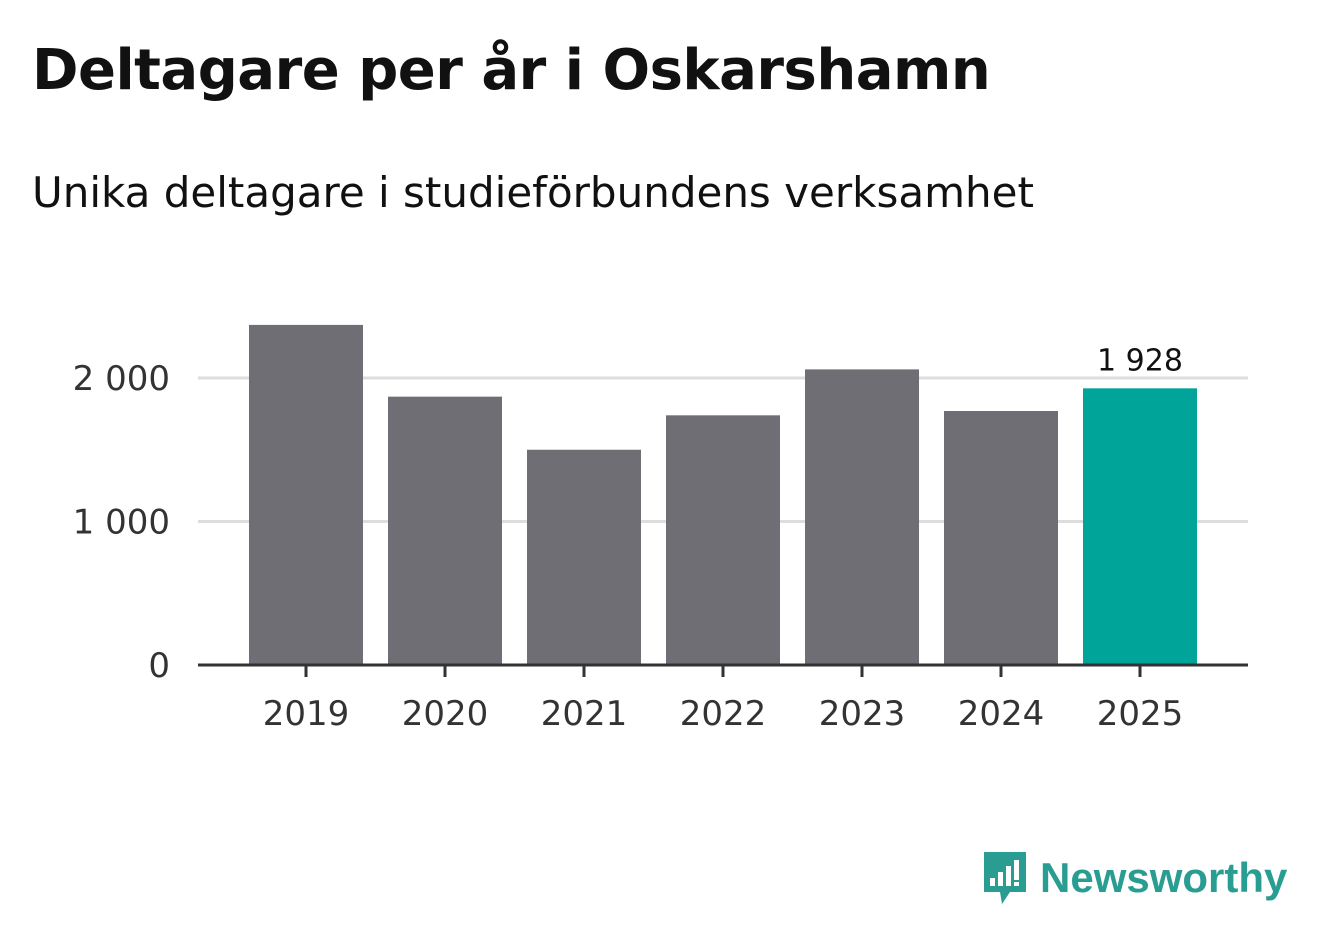 This screenshot has width=1322, height=939. Describe the element at coordinates (584, 557) in the screenshot. I see `bar-2021` at that location.